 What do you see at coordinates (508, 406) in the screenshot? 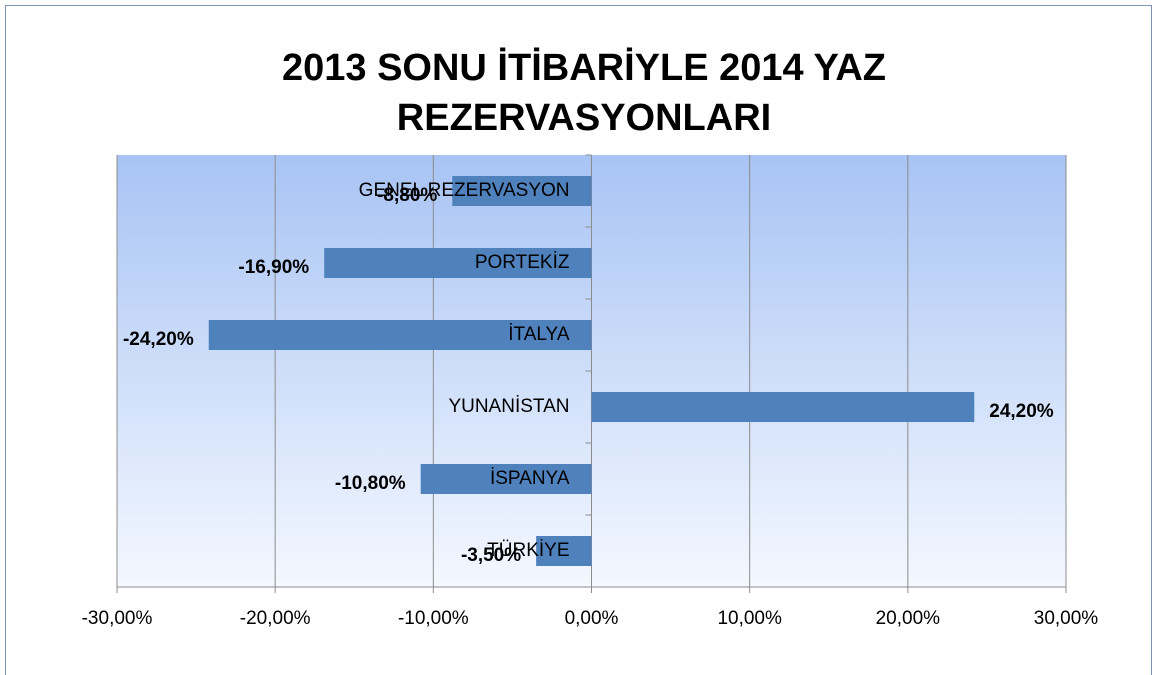
I see `category-label: YUNANİSTAN` at bounding box center [508, 406].